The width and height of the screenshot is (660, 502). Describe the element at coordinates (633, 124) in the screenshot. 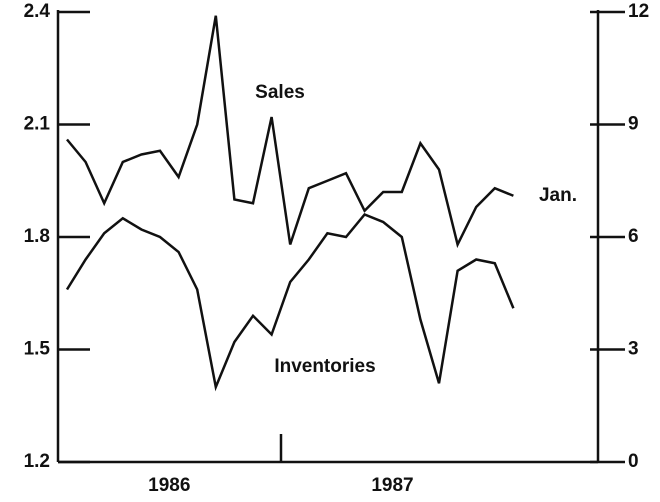

I see `y2-tick-label: 9` at that location.